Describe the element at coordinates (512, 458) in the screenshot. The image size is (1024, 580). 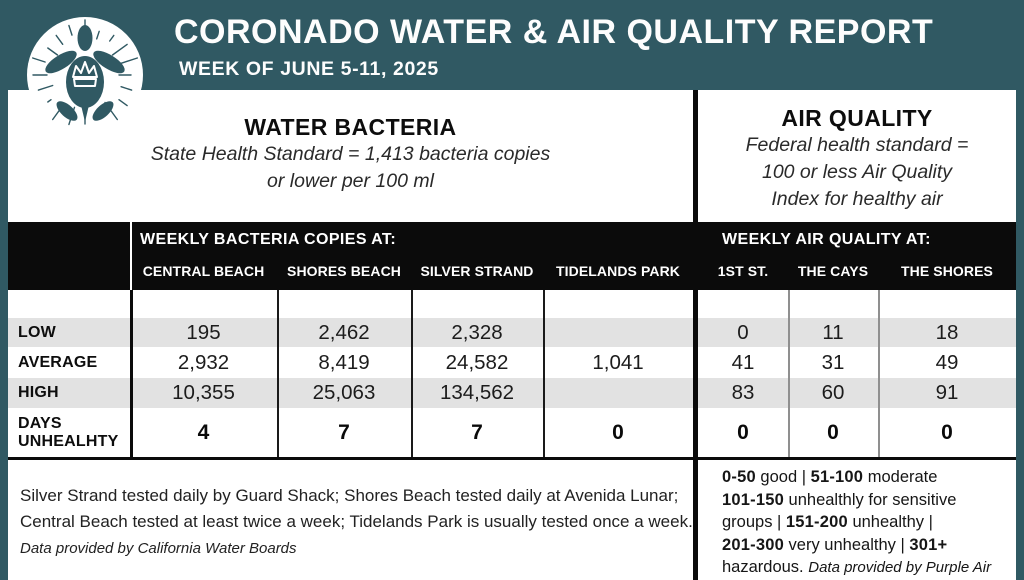
I see `table-bottom-rule` at that location.